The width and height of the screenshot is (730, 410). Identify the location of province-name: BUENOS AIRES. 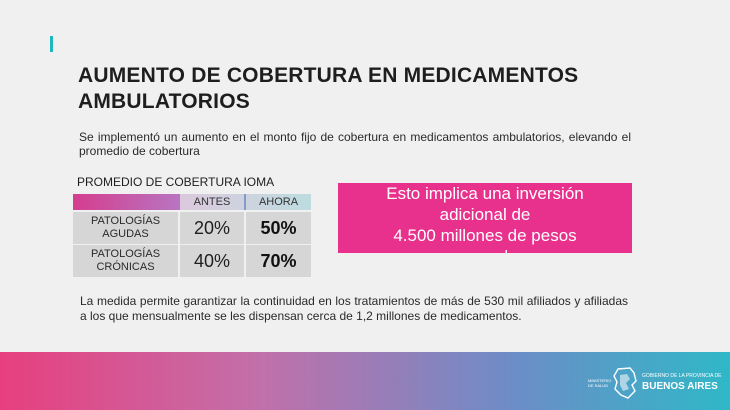
(680, 386).